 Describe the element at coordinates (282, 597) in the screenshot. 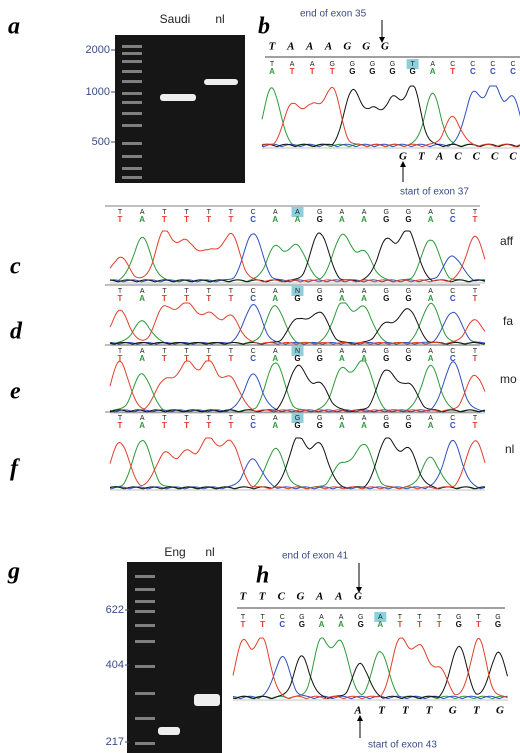

I see `reference-base: C` at that location.